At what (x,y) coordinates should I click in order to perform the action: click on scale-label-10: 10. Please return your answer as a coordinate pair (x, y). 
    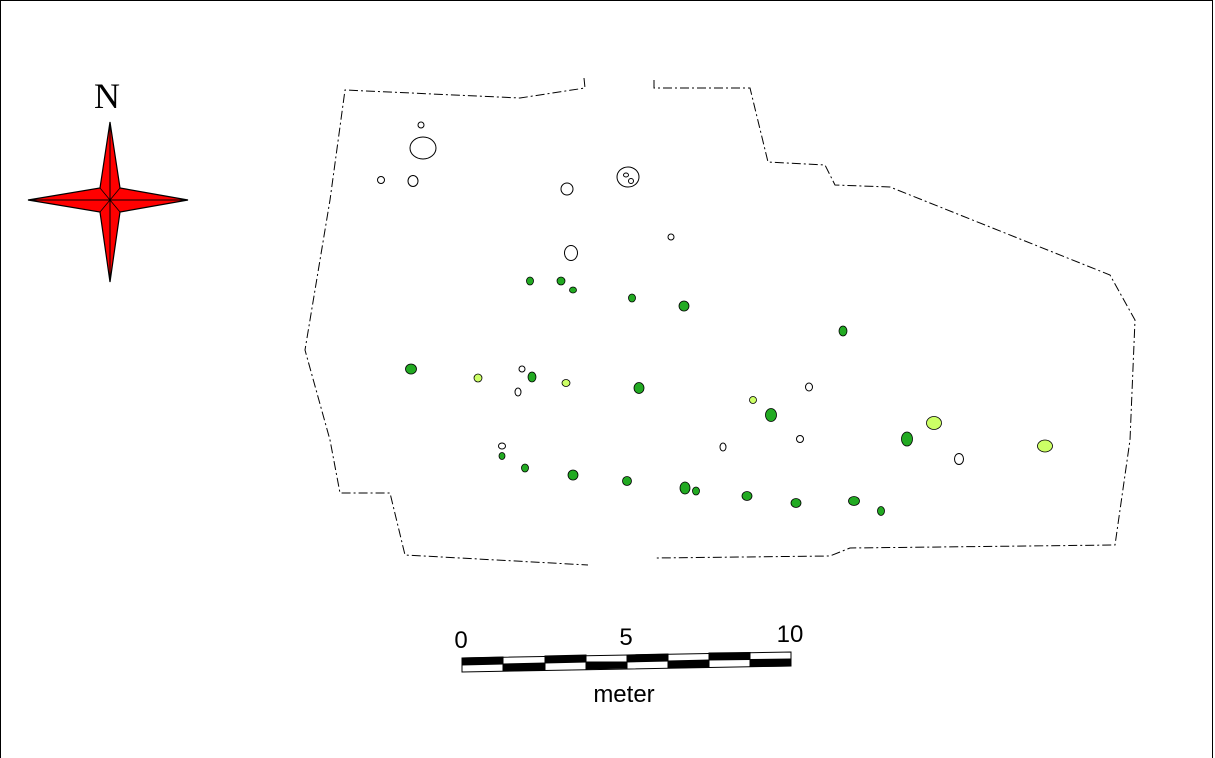
    Looking at the image, I should click on (790, 634).